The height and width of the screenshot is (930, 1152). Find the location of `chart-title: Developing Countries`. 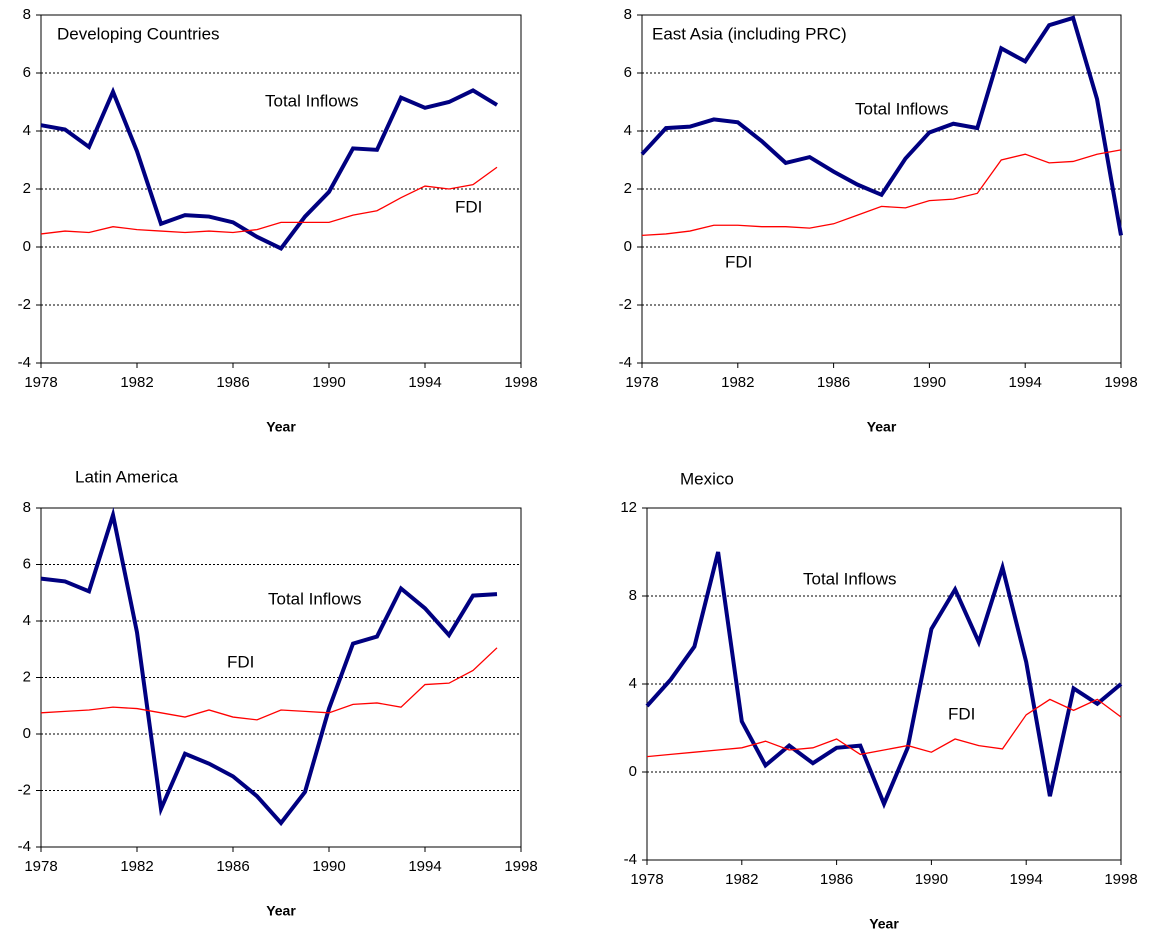

chart-title: Developing Countries is located at coordinates (138, 33).